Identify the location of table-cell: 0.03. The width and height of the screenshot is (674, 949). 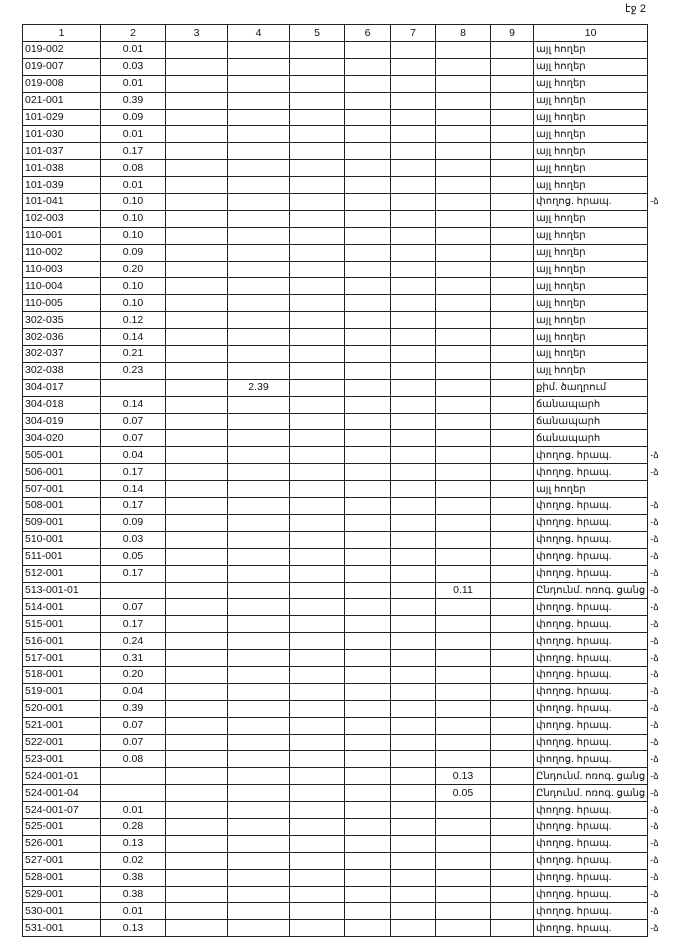
(133, 539).